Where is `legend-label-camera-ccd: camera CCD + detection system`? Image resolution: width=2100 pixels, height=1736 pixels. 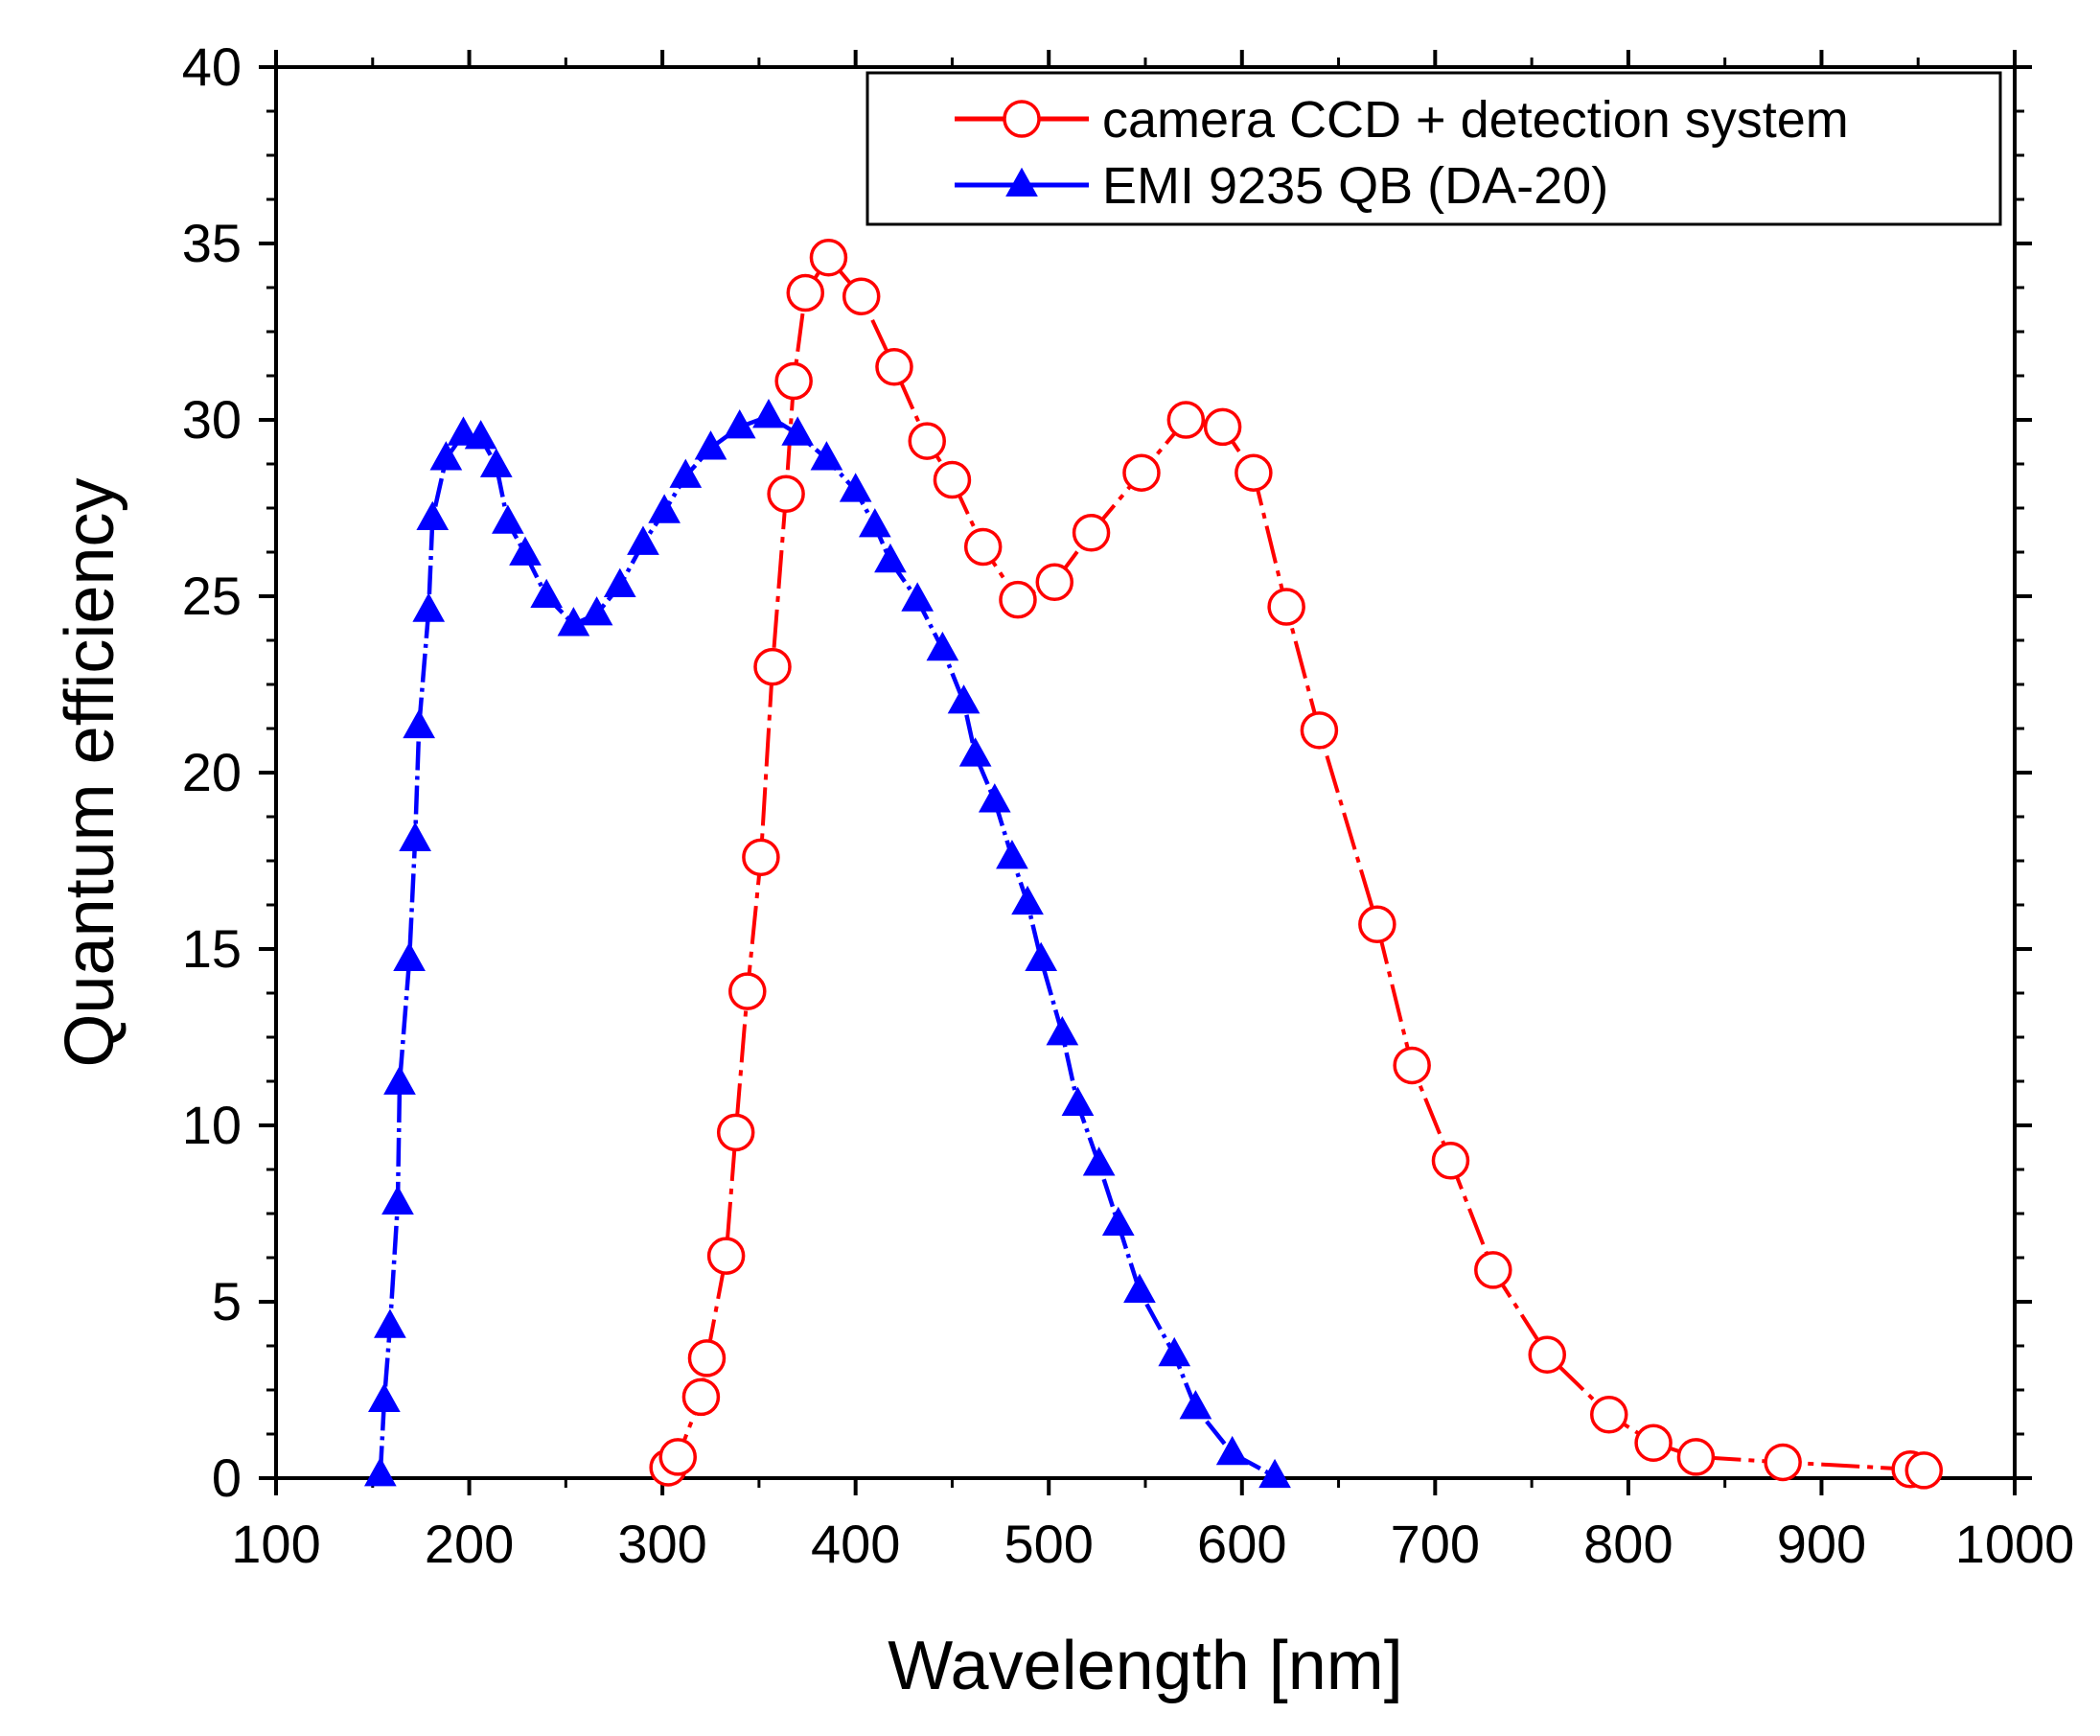
legend-label-camera-ccd: camera CCD + detection system is located at coordinates (1475, 120).